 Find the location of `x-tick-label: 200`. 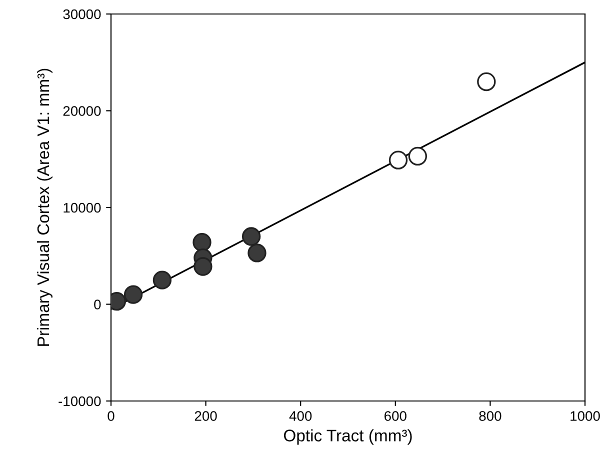

x-tick-label: 200 is located at coordinates (205, 416).